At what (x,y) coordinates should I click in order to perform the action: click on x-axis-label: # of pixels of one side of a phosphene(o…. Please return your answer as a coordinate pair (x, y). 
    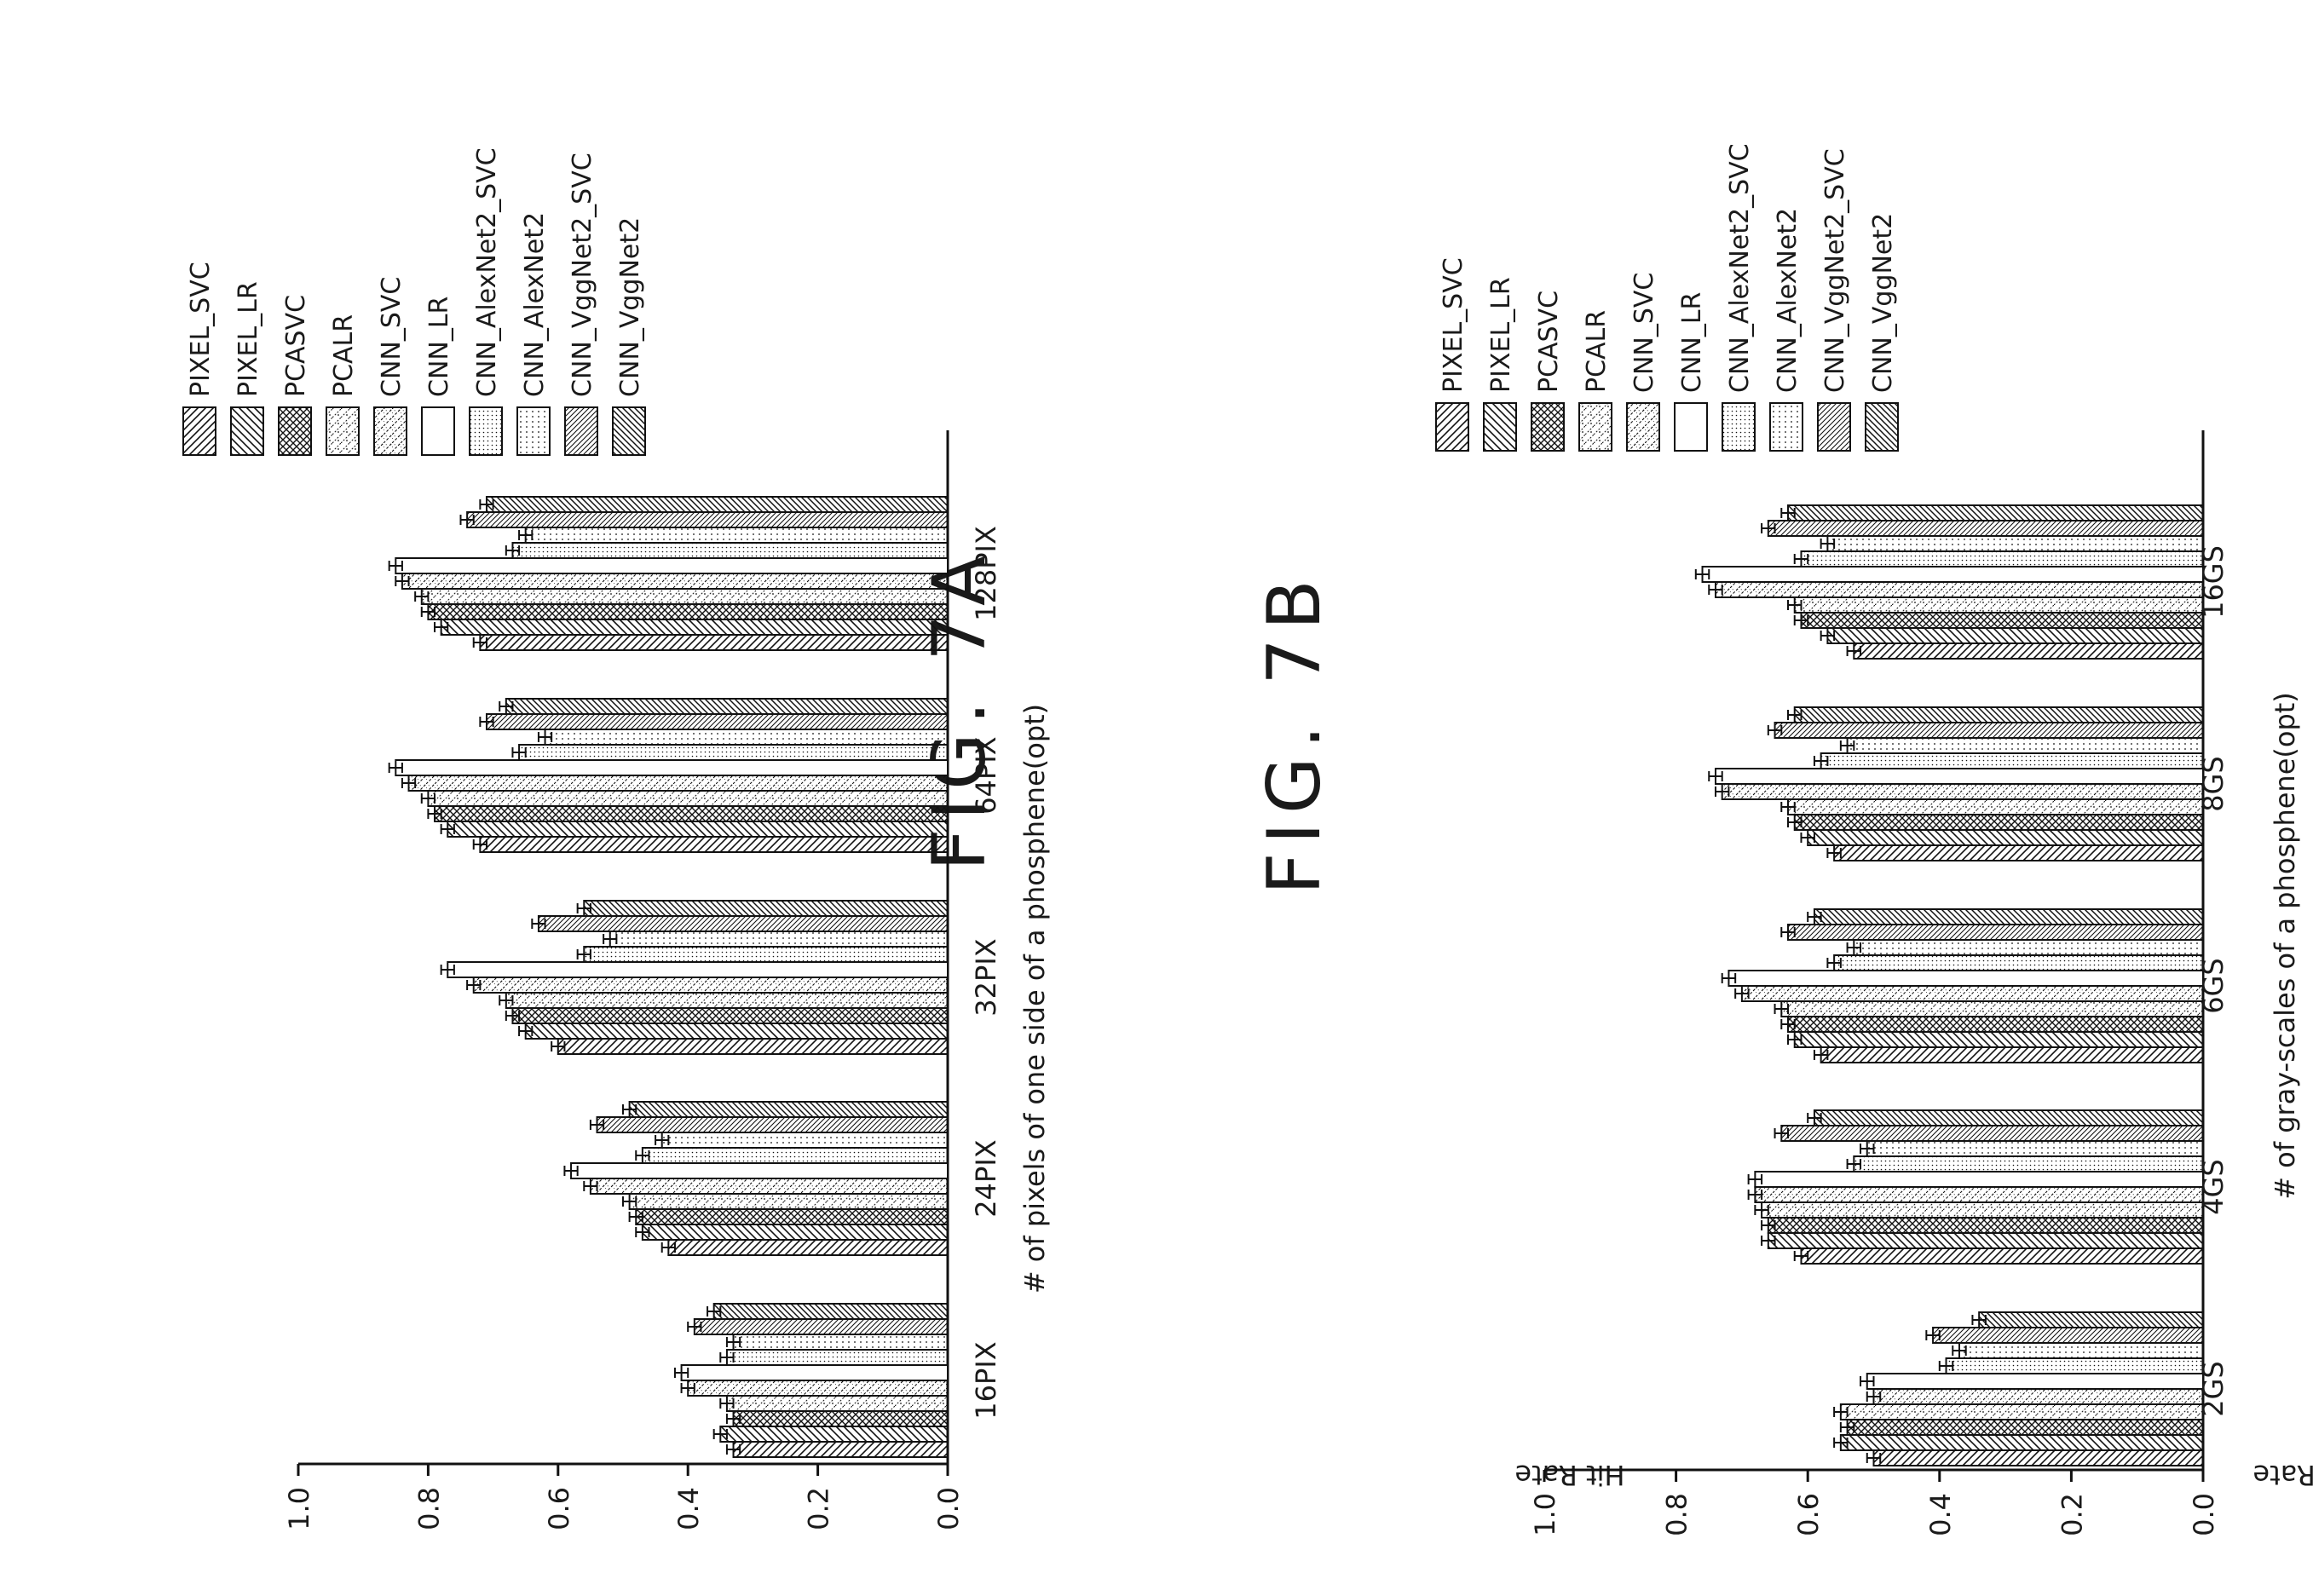
    Looking at the image, I should click on (1034, 999).